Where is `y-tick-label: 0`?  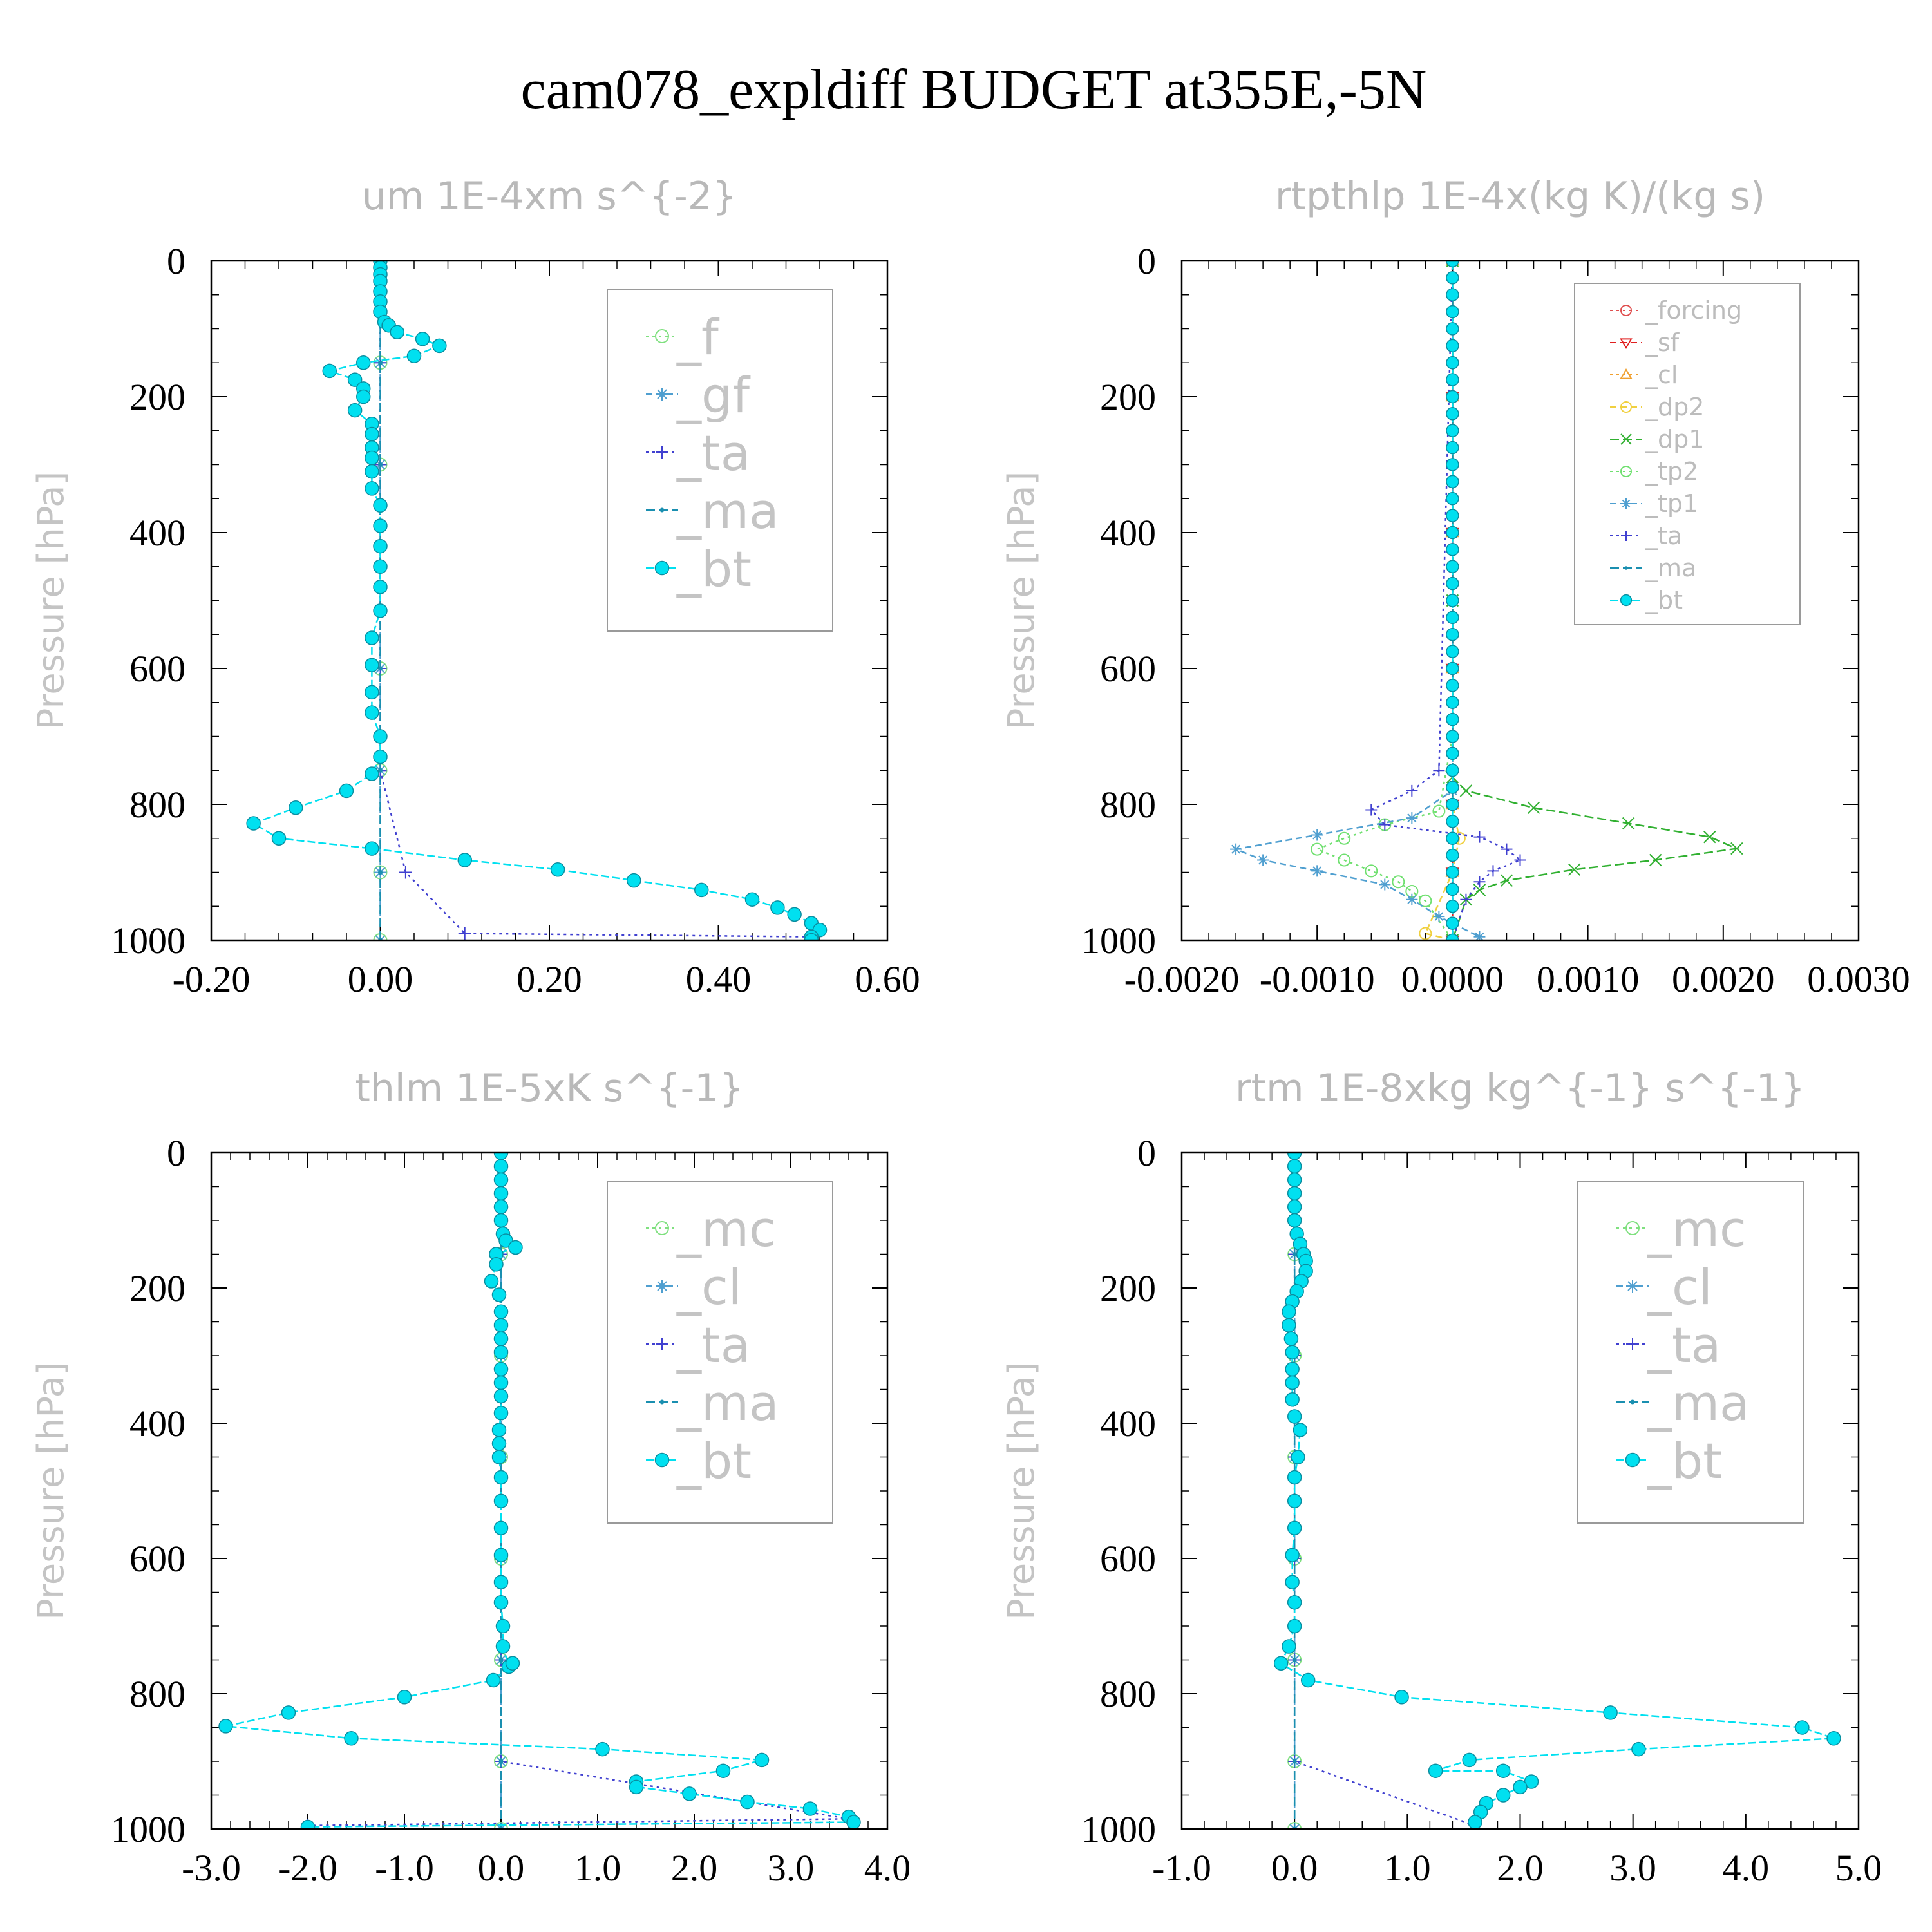
y-tick-label: 0 is located at coordinates (176, 1153).